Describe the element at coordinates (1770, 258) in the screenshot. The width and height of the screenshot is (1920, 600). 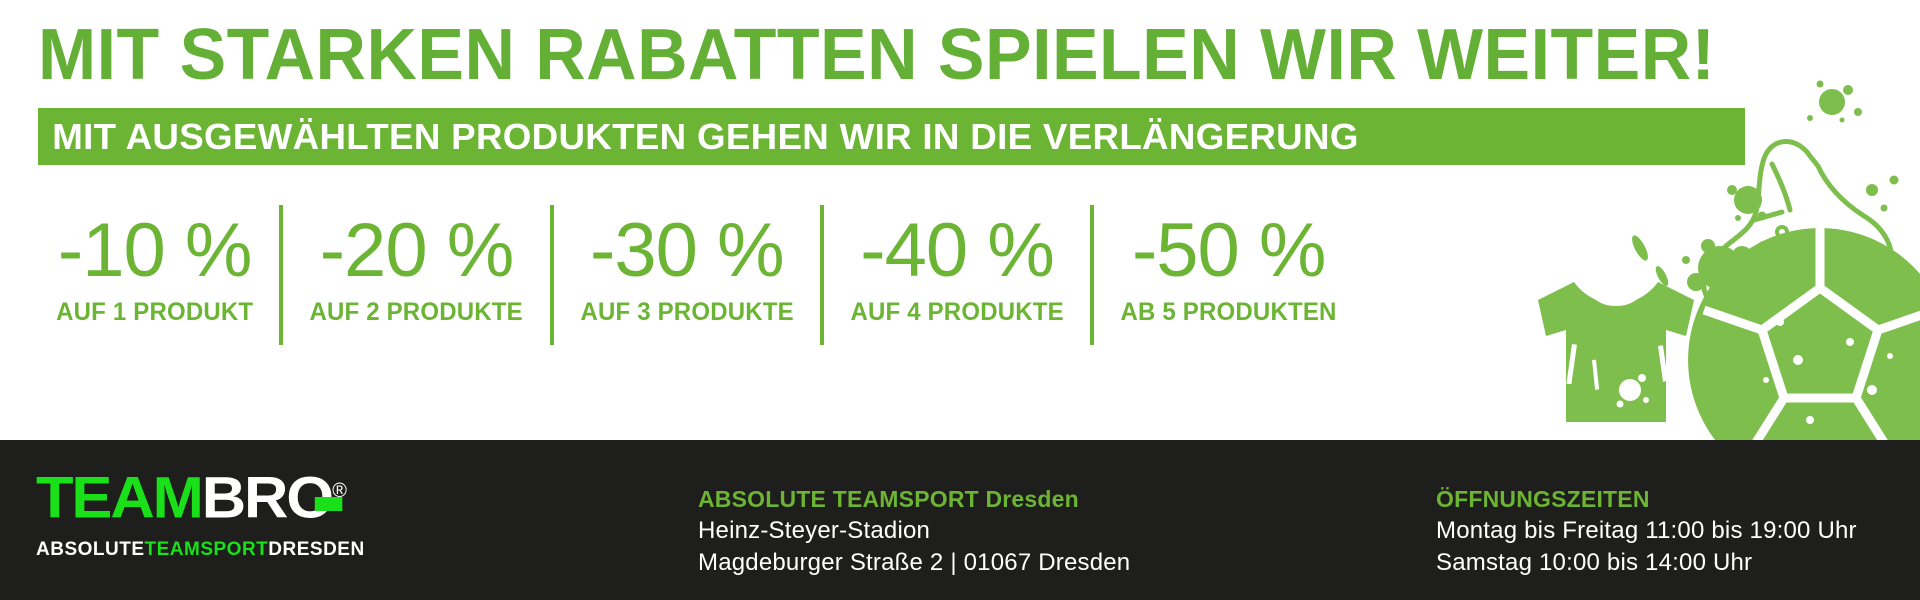
I see `shoe-lace-eyelets` at that location.